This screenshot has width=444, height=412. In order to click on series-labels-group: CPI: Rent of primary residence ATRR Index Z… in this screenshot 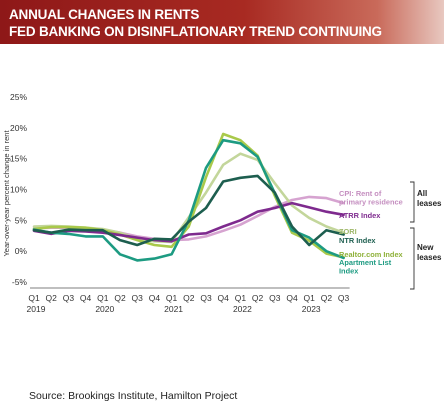, I will do `click(371, 232)`.